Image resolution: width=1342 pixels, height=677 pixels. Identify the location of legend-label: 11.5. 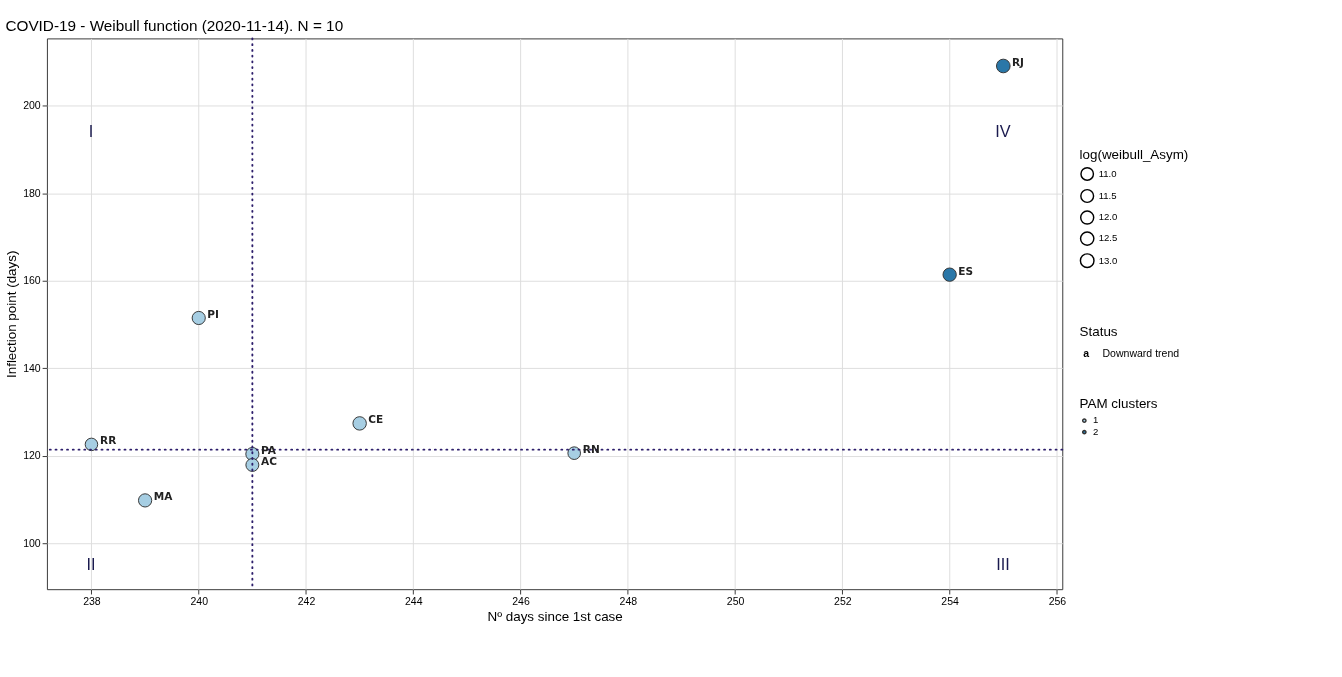
(1107, 195).